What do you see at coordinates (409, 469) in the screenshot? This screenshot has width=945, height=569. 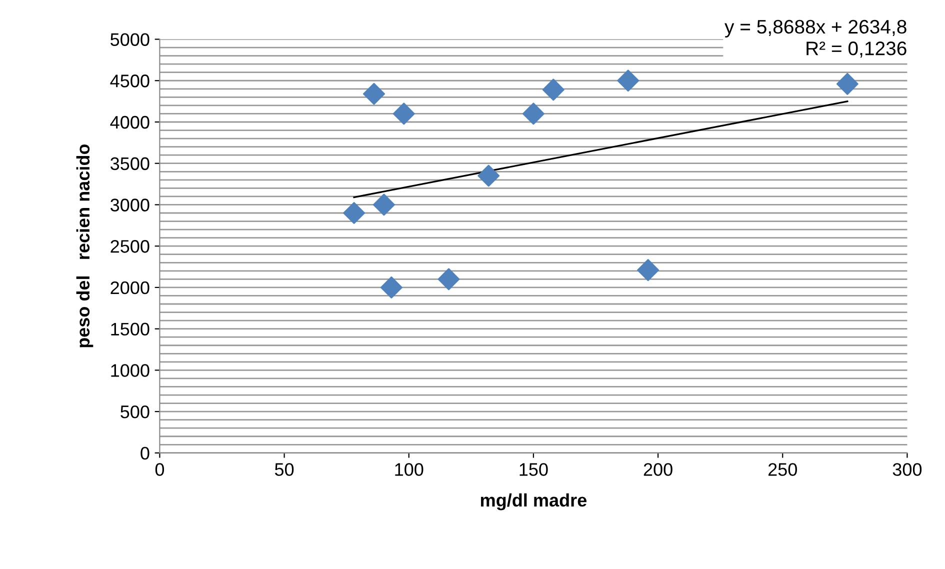 I see `x-tick-label: 100` at bounding box center [409, 469].